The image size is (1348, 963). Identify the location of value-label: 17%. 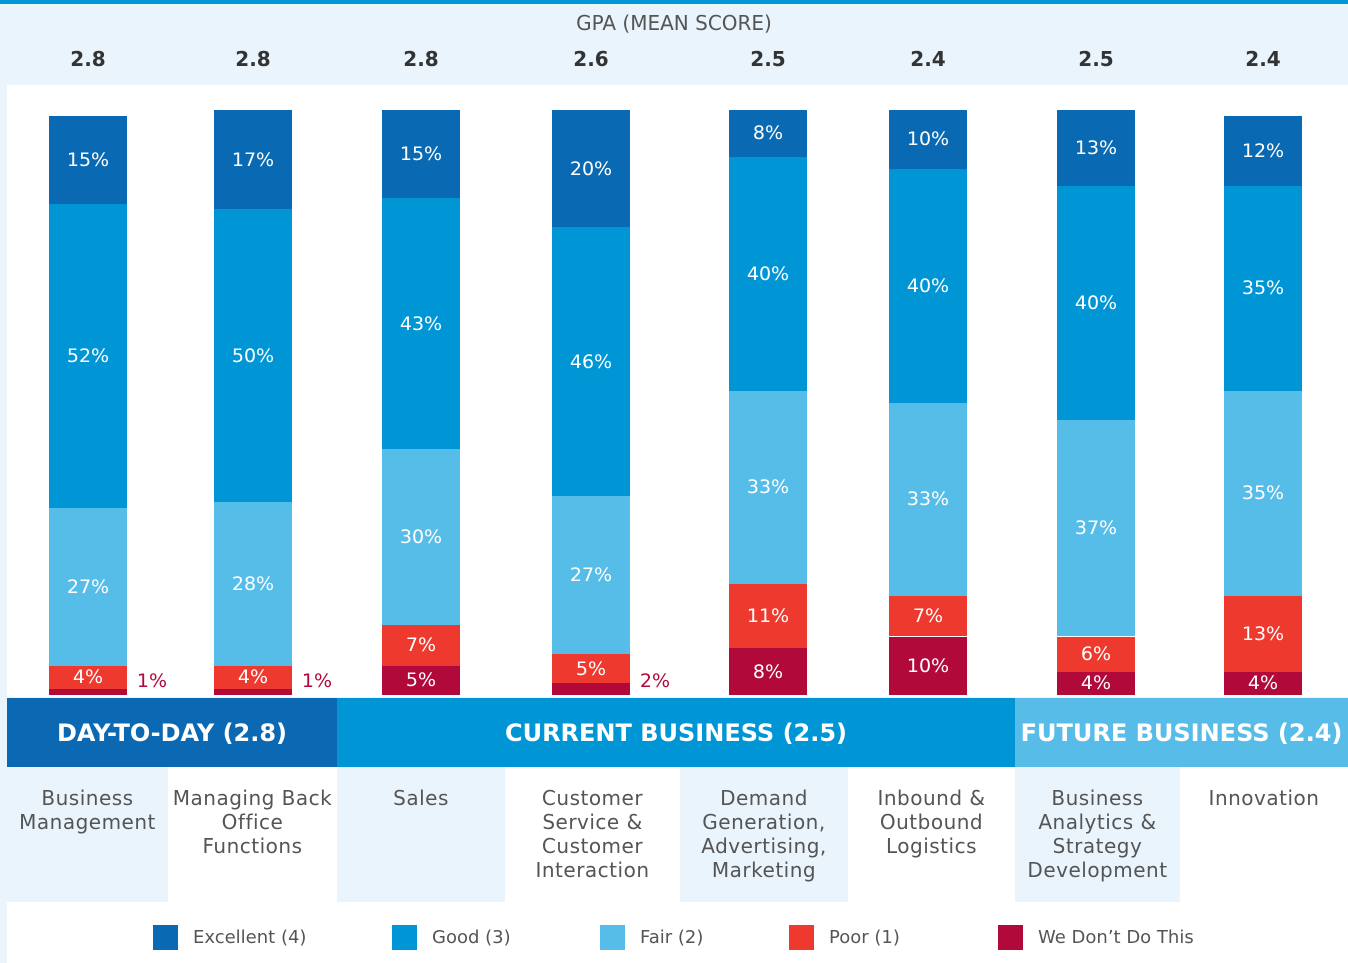
(253, 159).